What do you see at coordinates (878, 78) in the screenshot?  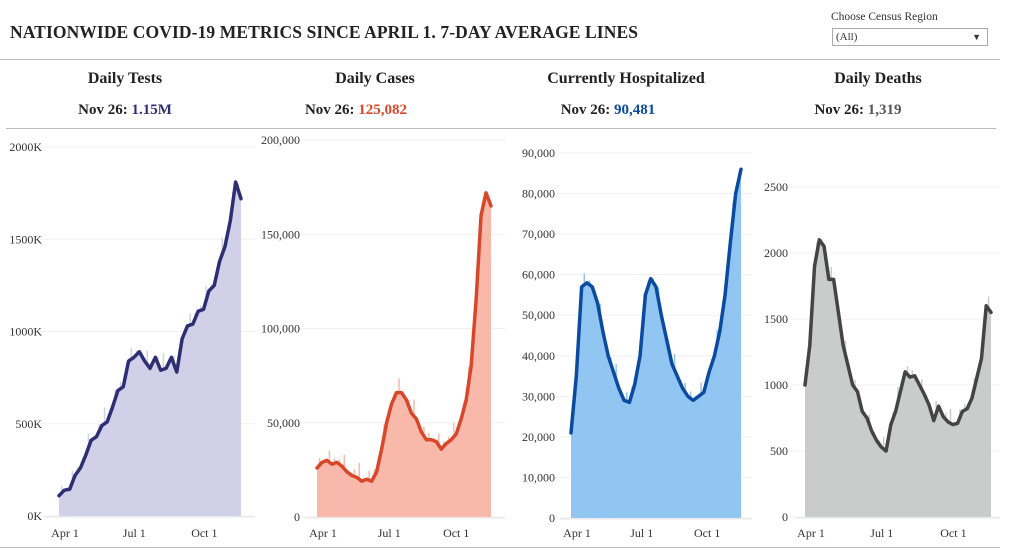 I see `panel-title-deaths: Daily Deaths` at bounding box center [878, 78].